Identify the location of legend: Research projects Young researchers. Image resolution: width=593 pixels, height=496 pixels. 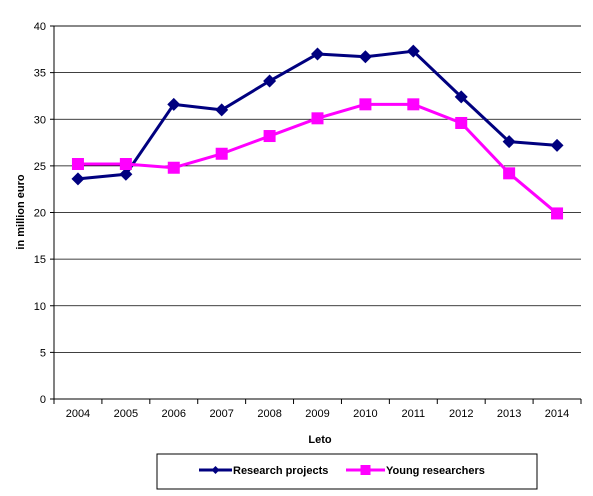
(347, 471).